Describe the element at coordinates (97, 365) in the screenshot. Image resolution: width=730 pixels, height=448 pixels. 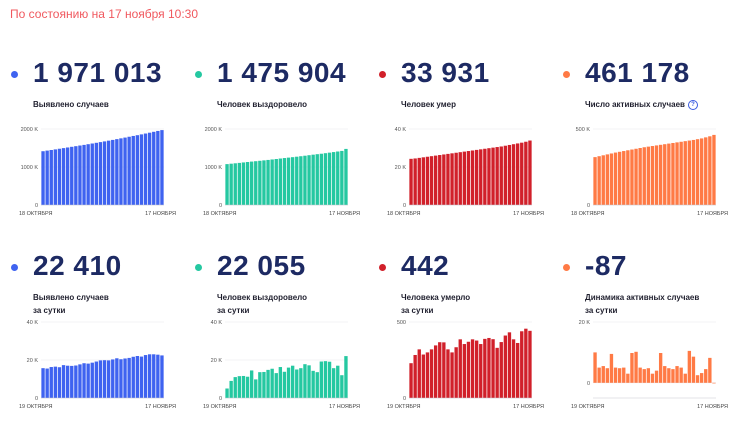
I see `bar-chart: 0 20 K 40 K 19 ОКТЯБРЯ 17 НОЯБРЯ` at that location.